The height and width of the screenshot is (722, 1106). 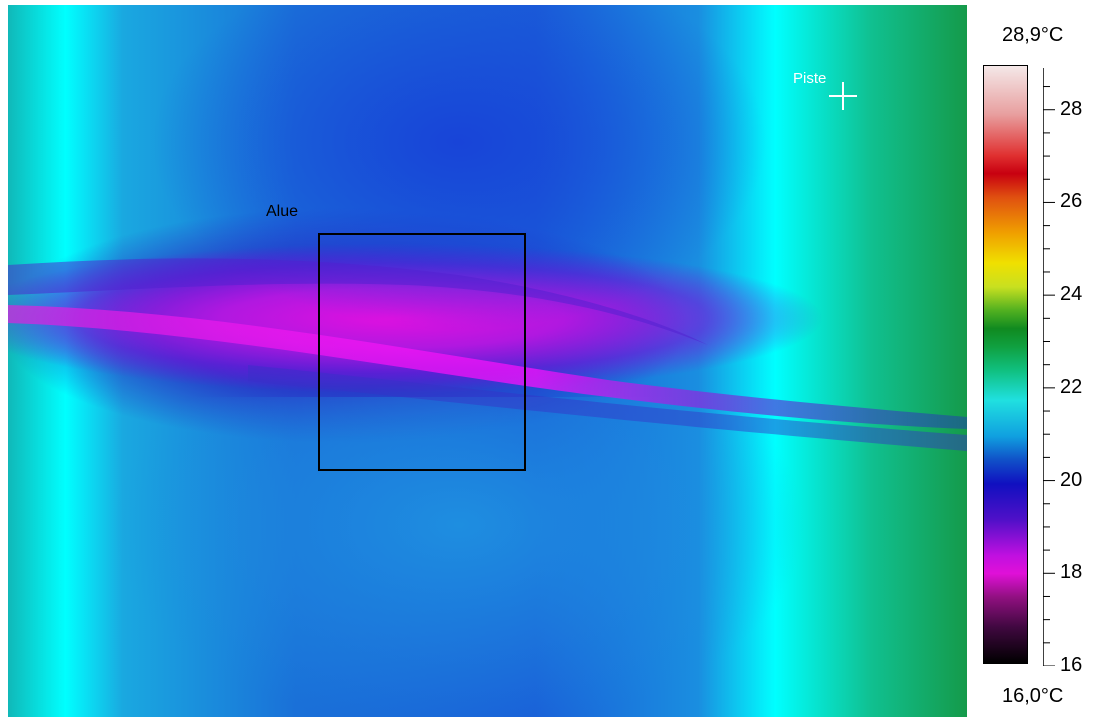 What do you see at coordinates (1071, 665) in the screenshot?
I see `scale-tick-label: 16` at bounding box center [1071, 665].